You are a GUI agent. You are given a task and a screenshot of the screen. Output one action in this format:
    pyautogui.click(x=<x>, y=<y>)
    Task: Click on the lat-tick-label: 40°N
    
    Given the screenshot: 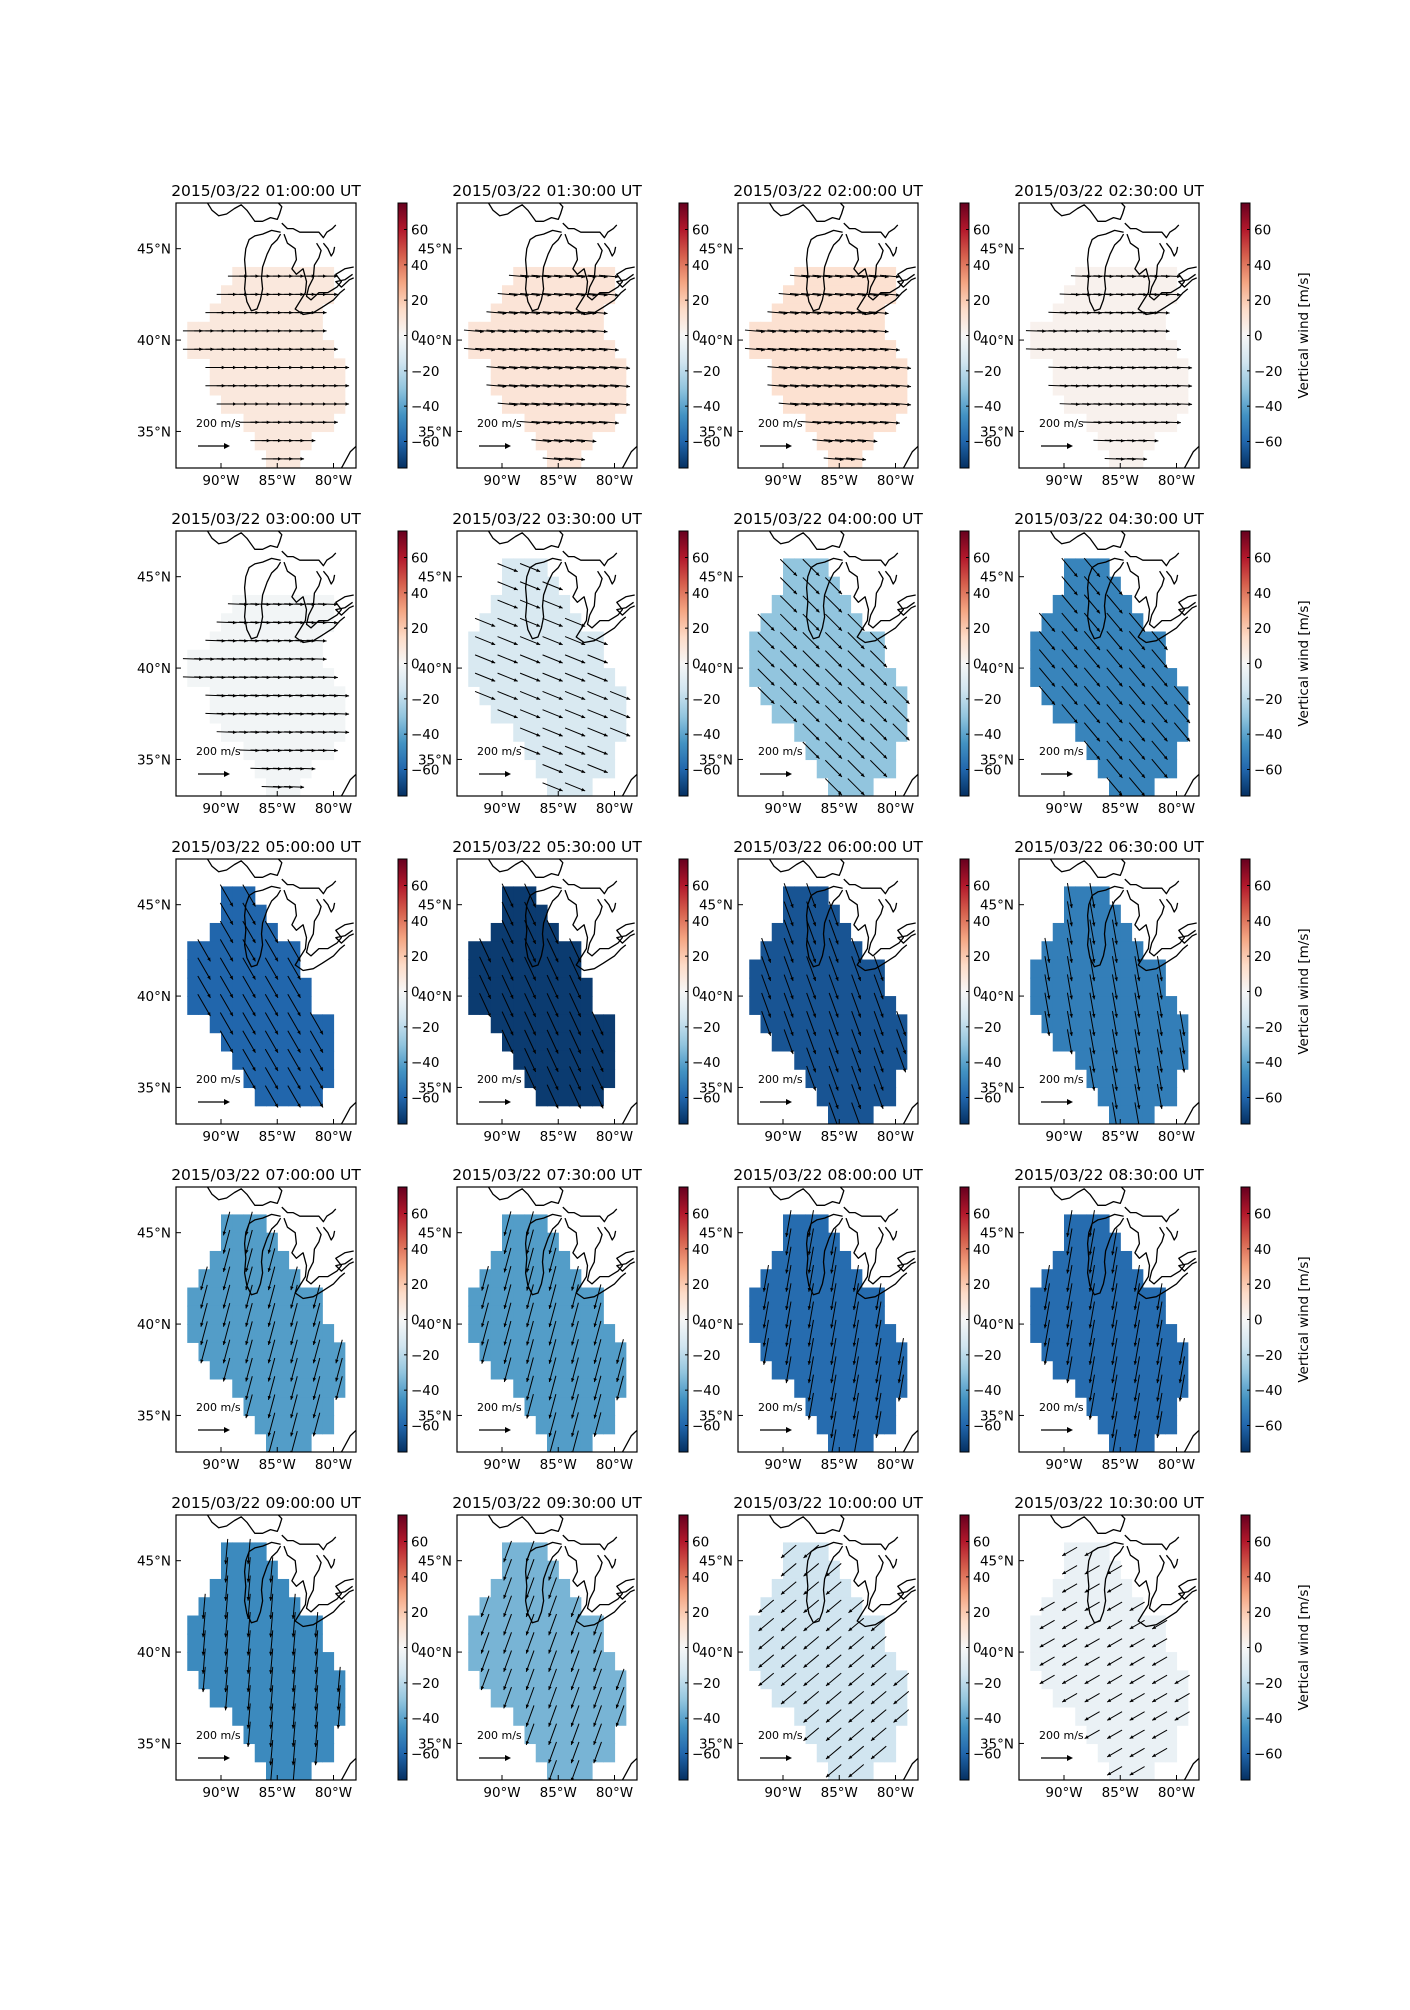 What is the action you would take?
    pyautogui.click(x=716, y=669)
    